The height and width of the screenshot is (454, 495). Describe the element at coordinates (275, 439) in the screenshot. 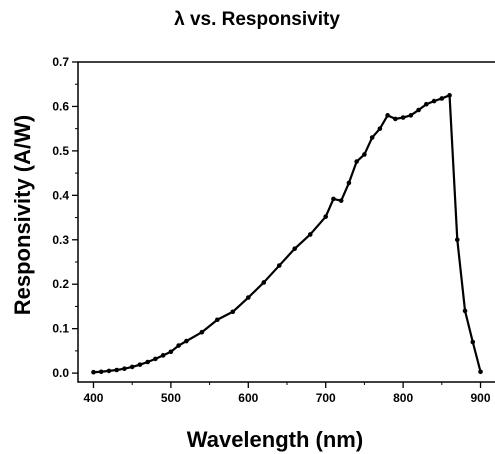

I see `x-axis-label: Wavelength (nm)` at that location.